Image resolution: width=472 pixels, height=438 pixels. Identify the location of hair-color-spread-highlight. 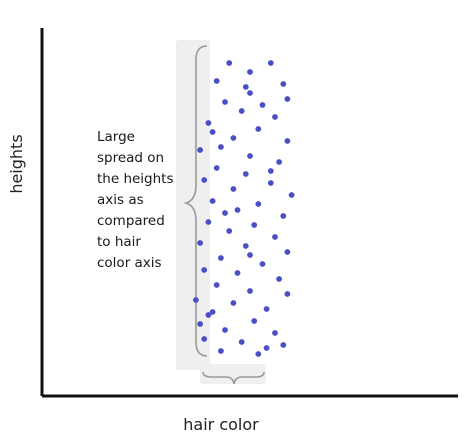
(233, 374).